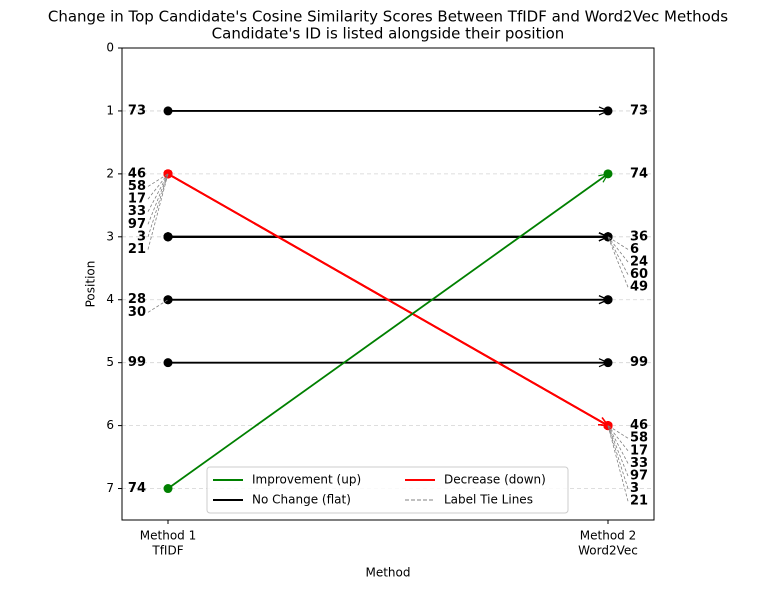 The image size is (775, 590). I want to click on legend-label: Improvement (up), so click(306, 480).